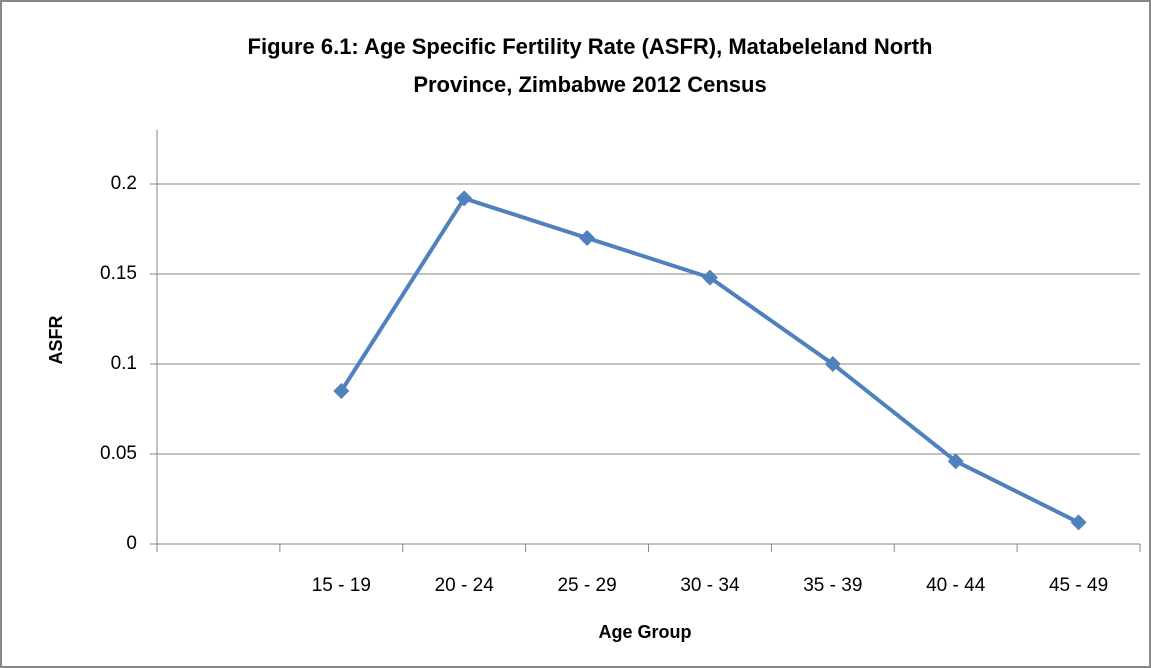  I want to click on chart-title: Province, Zimbabwe 2012 Census, so click(589, 84).